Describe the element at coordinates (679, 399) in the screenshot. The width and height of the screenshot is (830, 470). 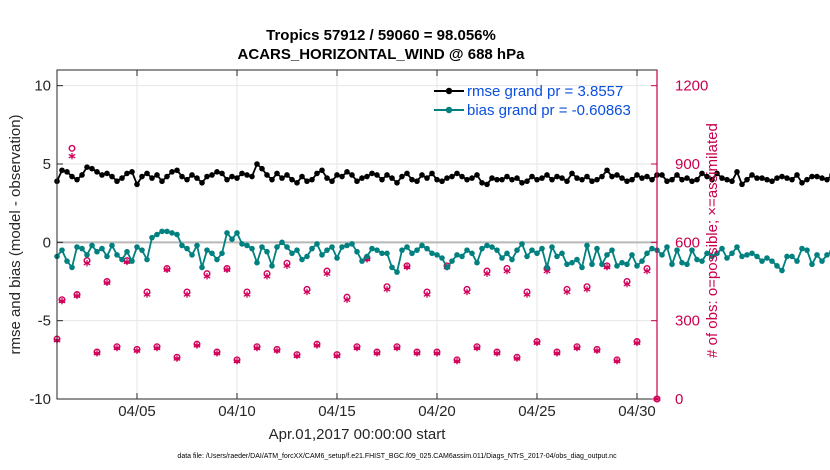
I see `y2-tick-label: 0` at that location.